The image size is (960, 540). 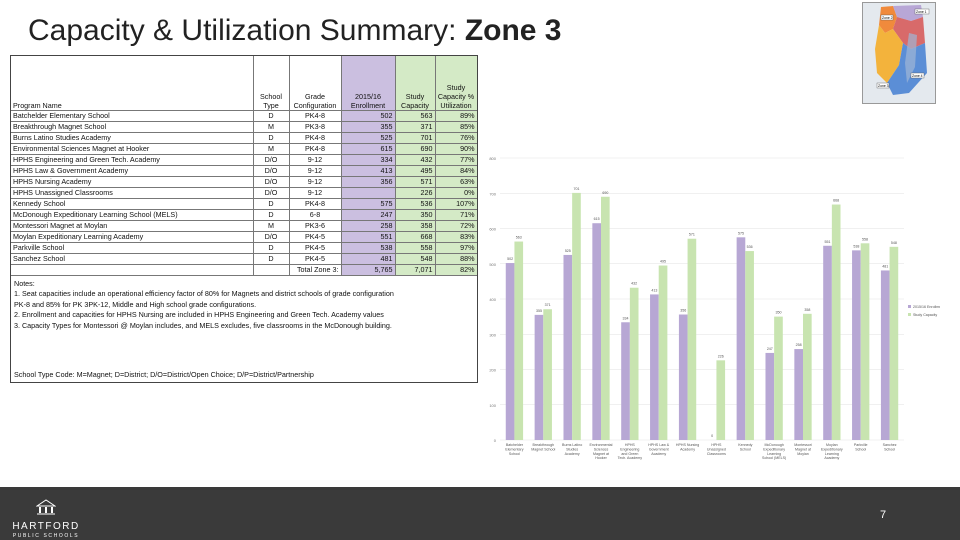 I want to click on legend-label: 2015/16 Enrollment, so click(x=926, y=307).